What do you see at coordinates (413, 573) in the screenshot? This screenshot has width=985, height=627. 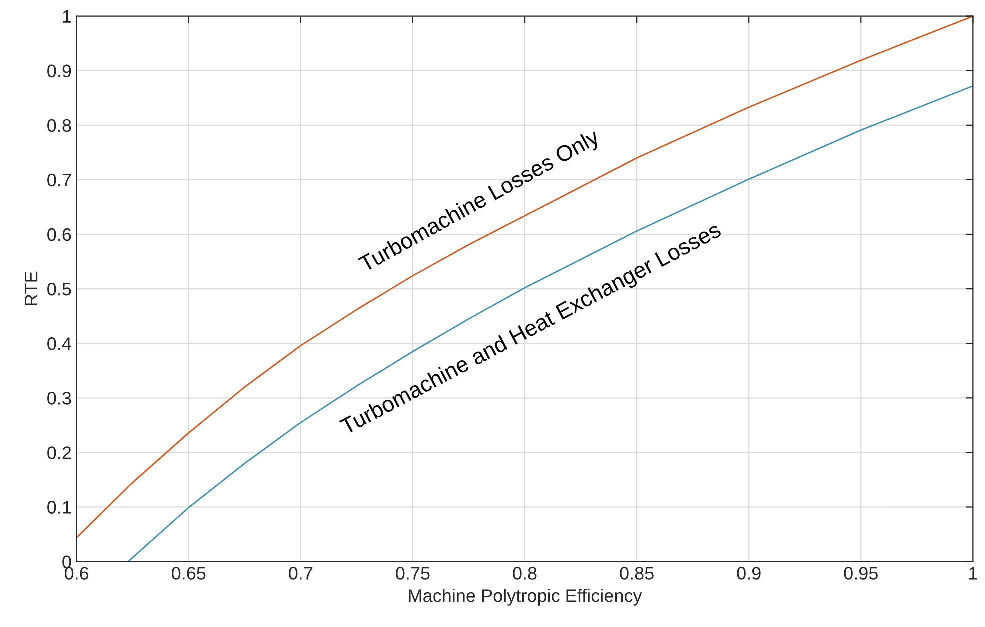 I see `x-tick-label: 0.75` at bounding box center [413, 573].